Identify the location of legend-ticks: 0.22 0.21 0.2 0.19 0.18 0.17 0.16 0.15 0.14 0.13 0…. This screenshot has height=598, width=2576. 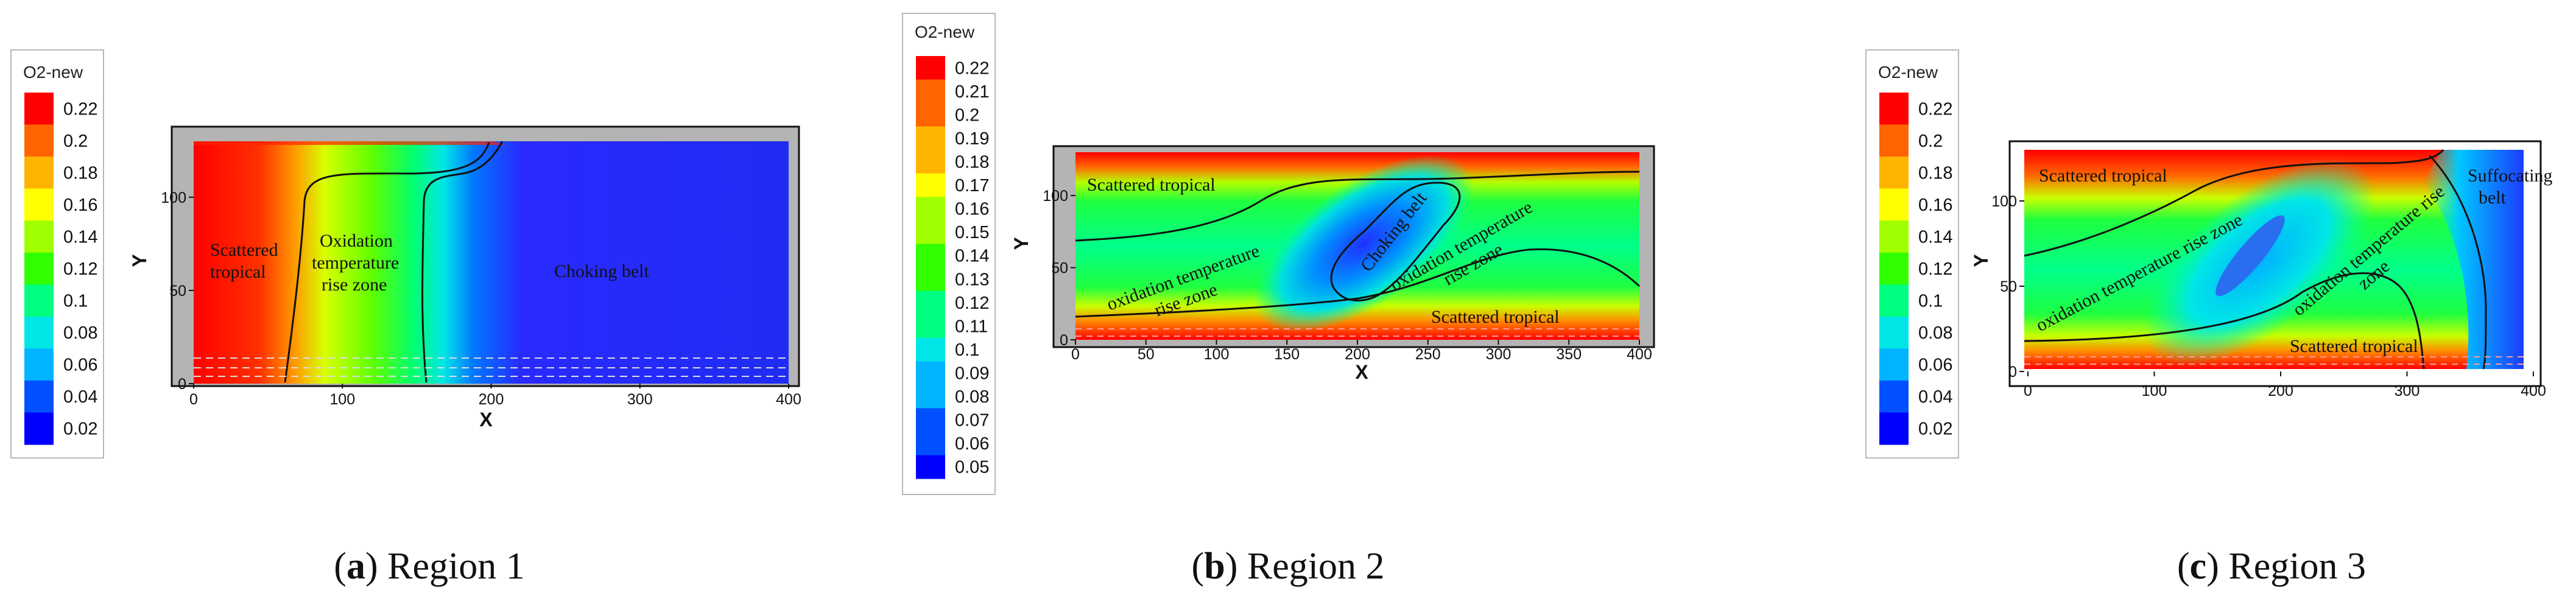
(972, 267).